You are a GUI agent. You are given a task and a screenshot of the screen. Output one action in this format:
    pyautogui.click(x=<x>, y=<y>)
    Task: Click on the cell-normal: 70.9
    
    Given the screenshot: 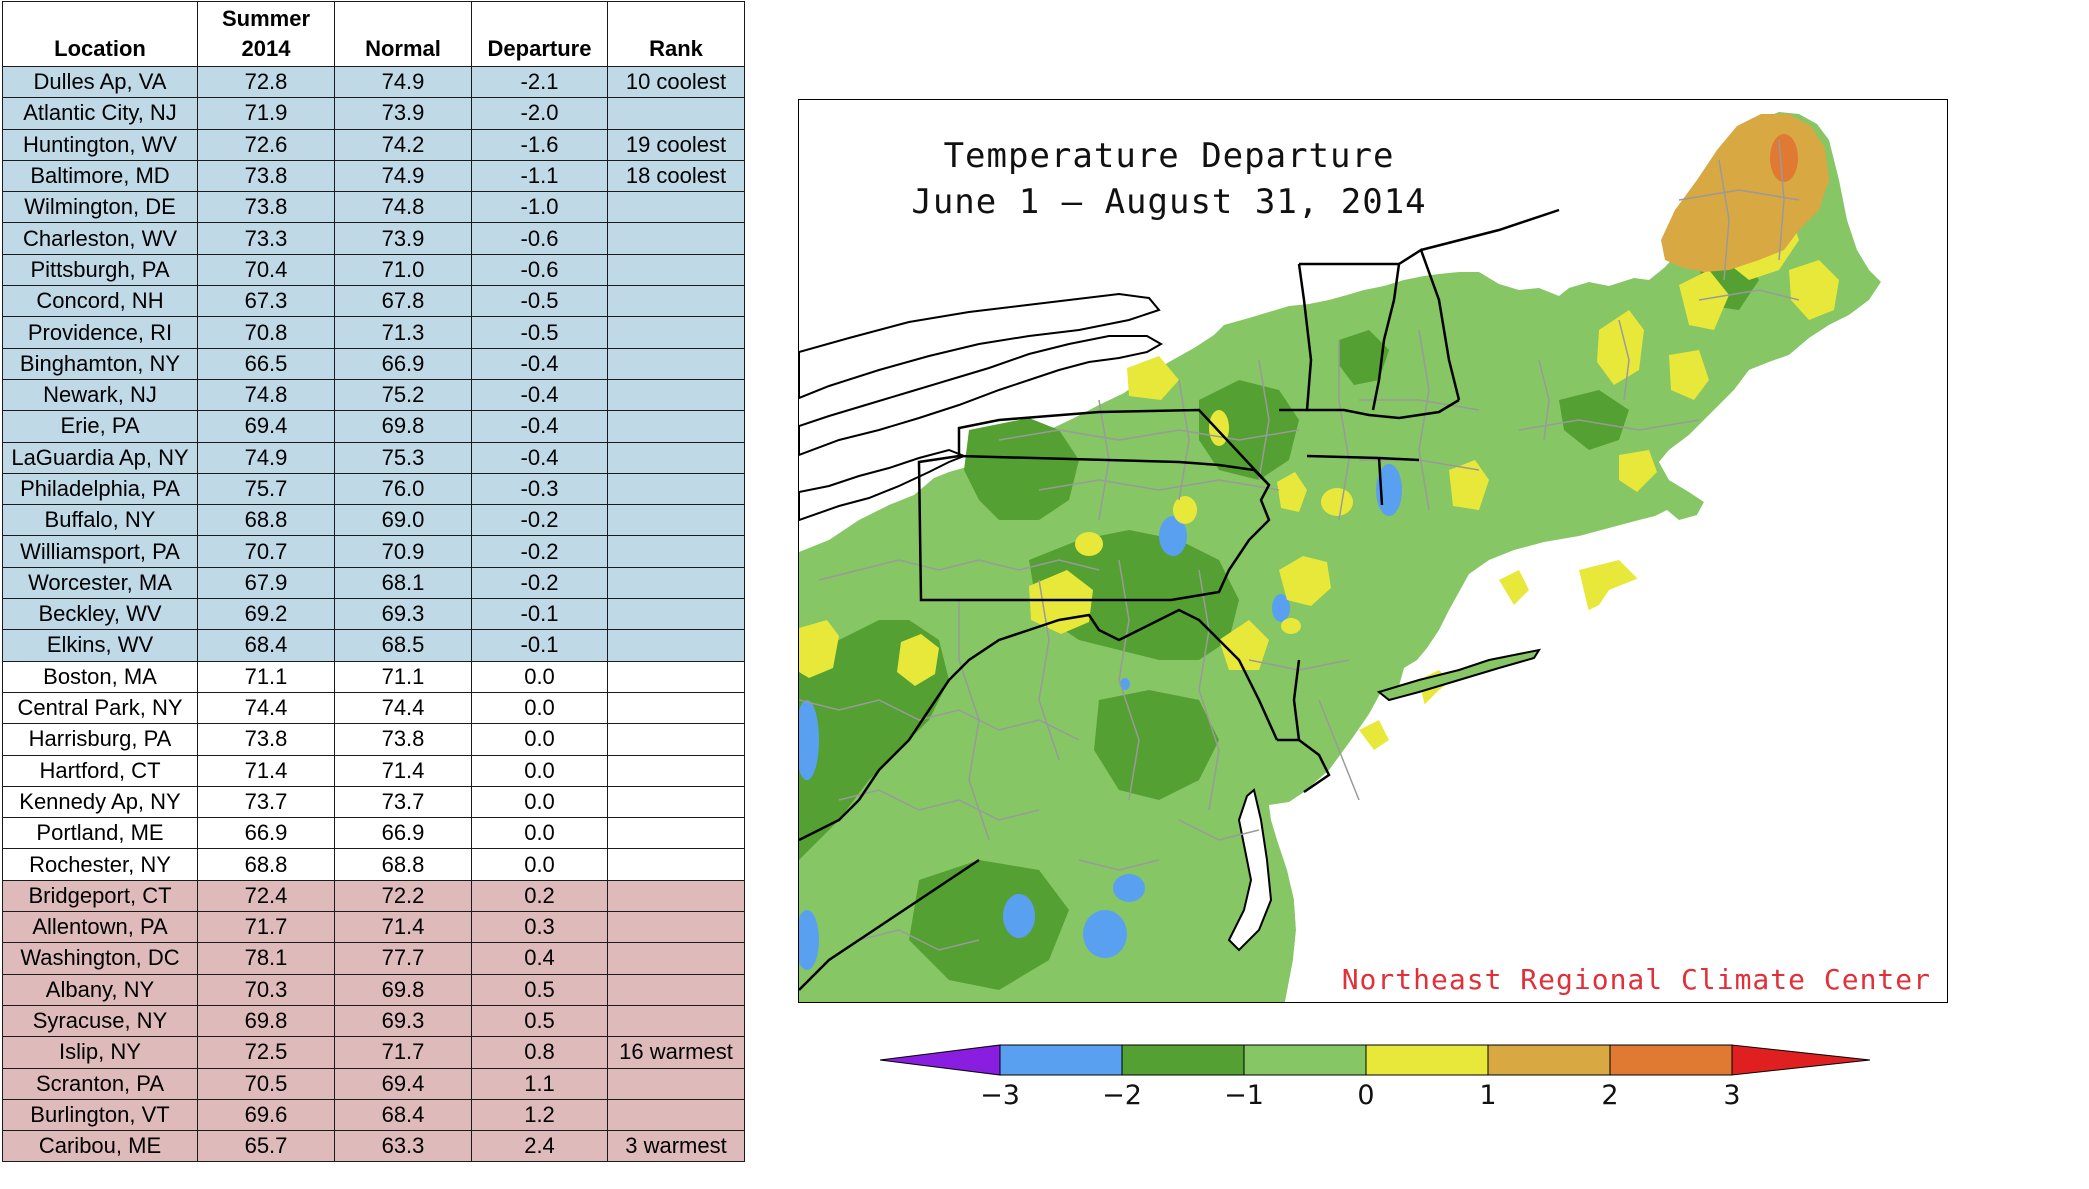 What is the action you would take?
    pyautogui.click(x=403, y=551)
    